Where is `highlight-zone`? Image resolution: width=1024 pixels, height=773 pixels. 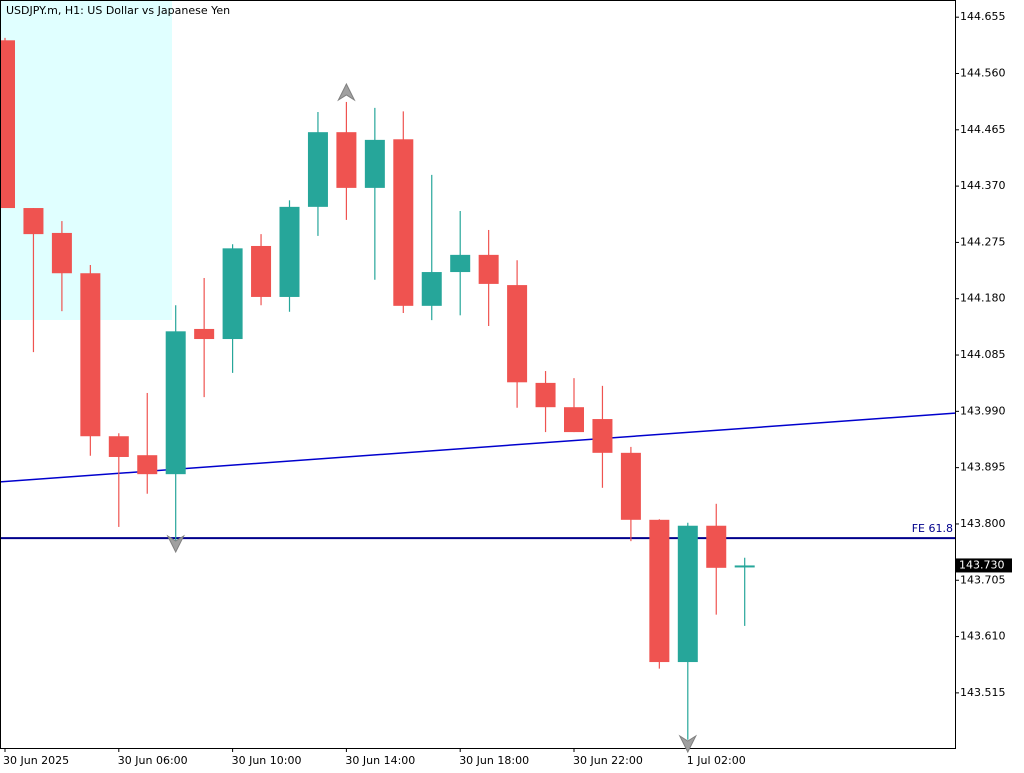 highlight-zone is located at coordinates (86, 160).